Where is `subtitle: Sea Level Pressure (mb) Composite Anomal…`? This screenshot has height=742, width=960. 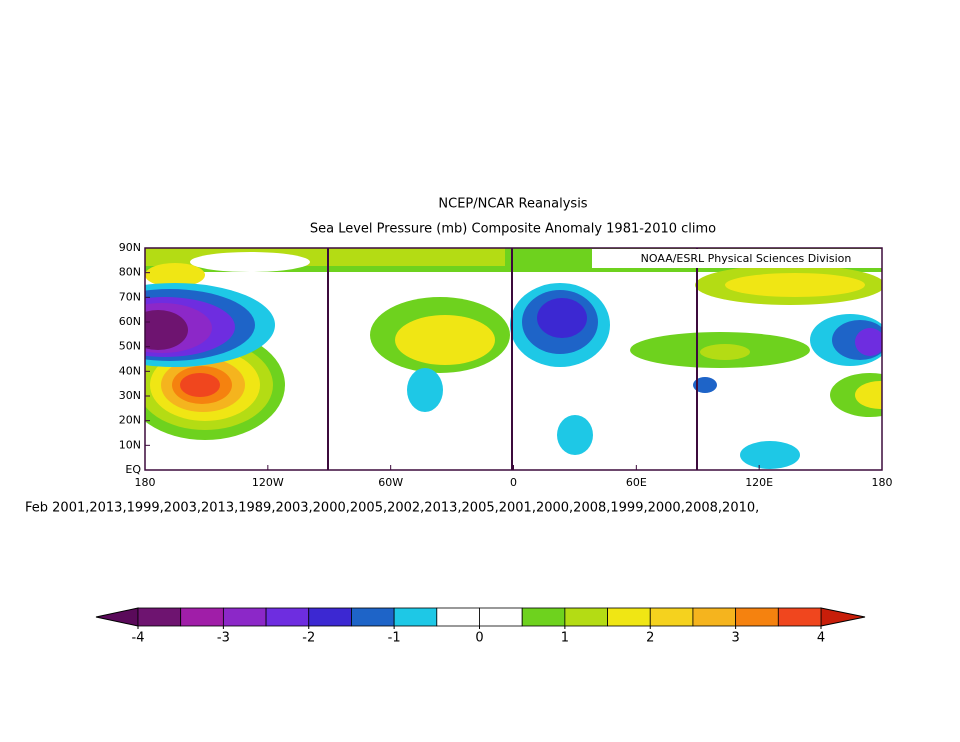 subtitle: Sea Level Pressure (mb) Composite Anomal… is located at coordinates (513, 229).